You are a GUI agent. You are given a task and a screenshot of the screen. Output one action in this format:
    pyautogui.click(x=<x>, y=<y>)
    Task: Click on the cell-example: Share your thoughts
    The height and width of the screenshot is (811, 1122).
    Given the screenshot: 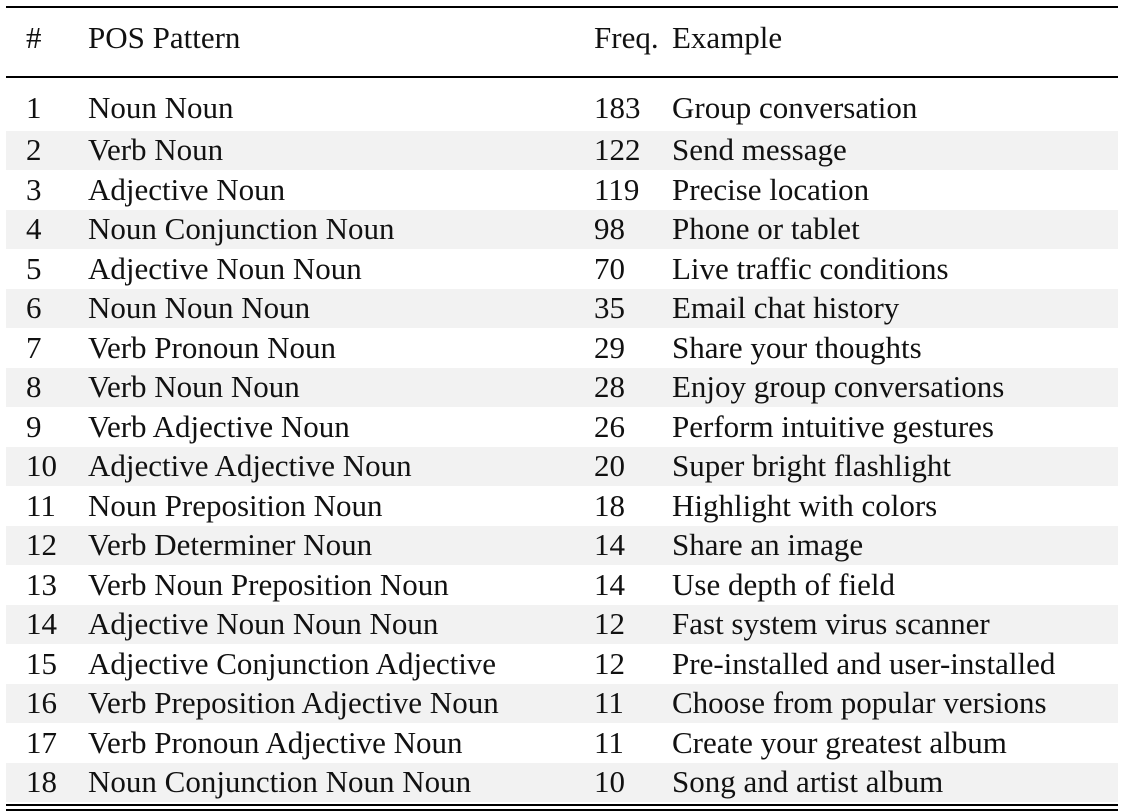 What is the action you would take?
    pyautogui.click(x=797, y=347)
    